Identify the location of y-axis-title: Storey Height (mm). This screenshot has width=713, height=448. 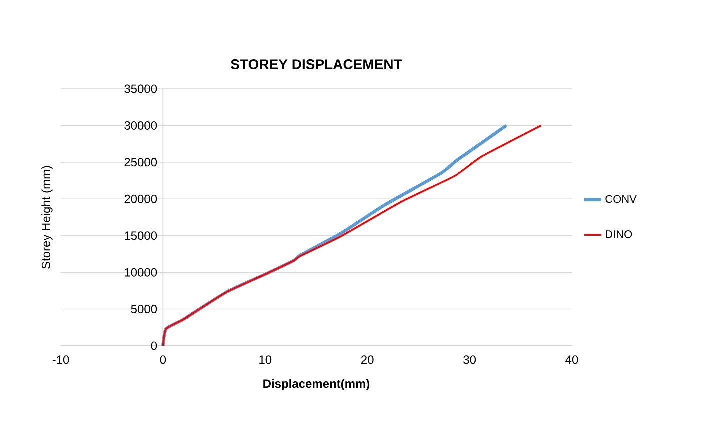
(47, 217).